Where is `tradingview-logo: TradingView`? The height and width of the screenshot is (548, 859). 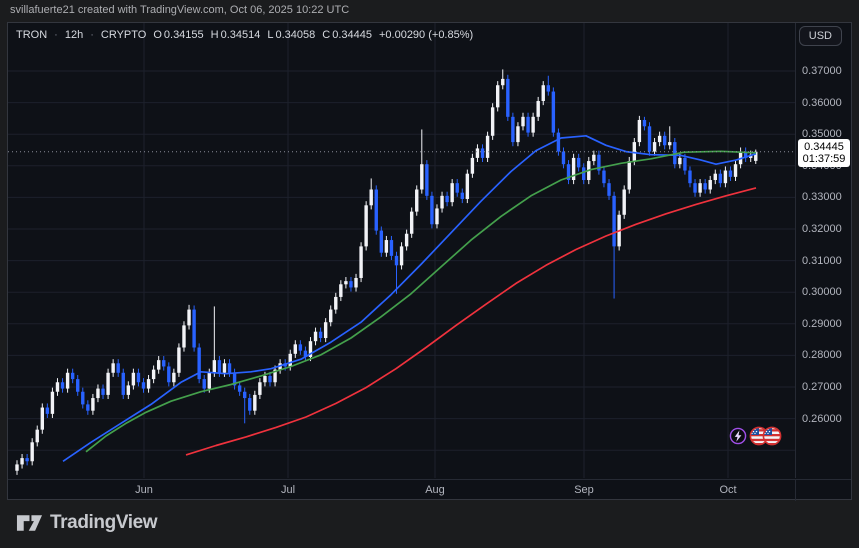 tradingview-logo: TradingView is located at coordinates (87, 523).